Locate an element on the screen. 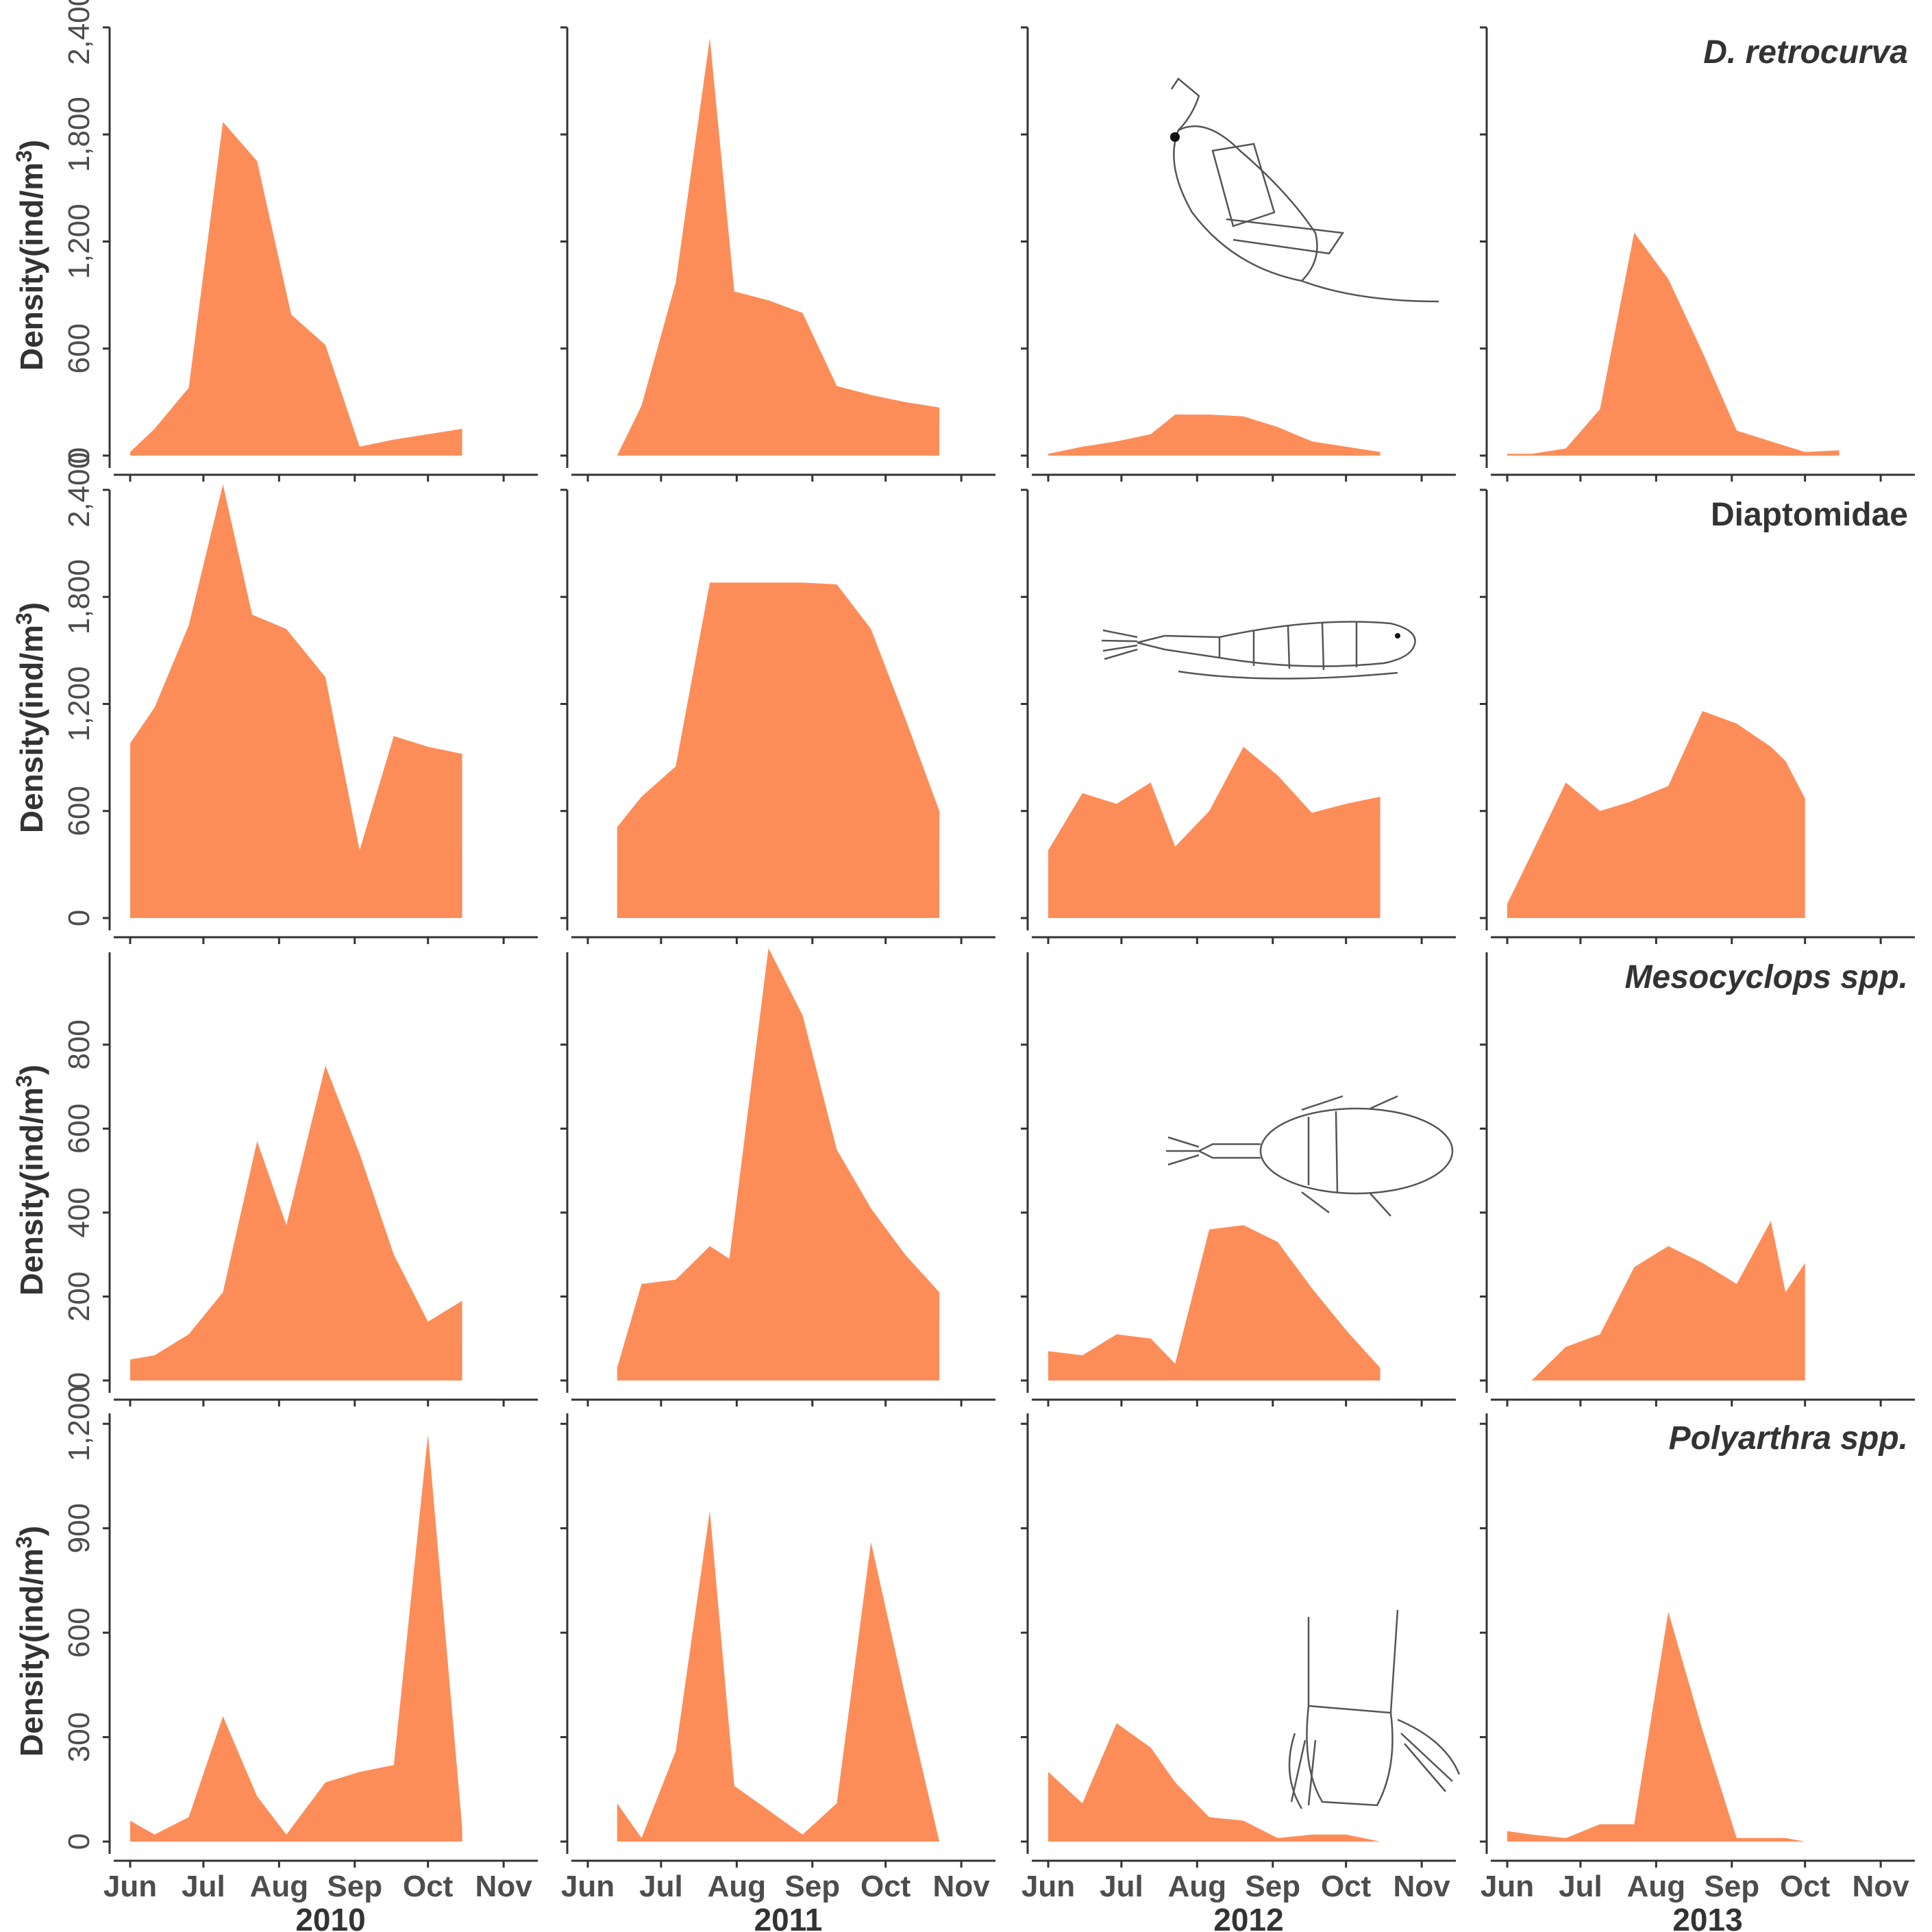 This screenshot has height=1932, width=1932. y-tick-label: 400 is located at coordinates (79, 1212).